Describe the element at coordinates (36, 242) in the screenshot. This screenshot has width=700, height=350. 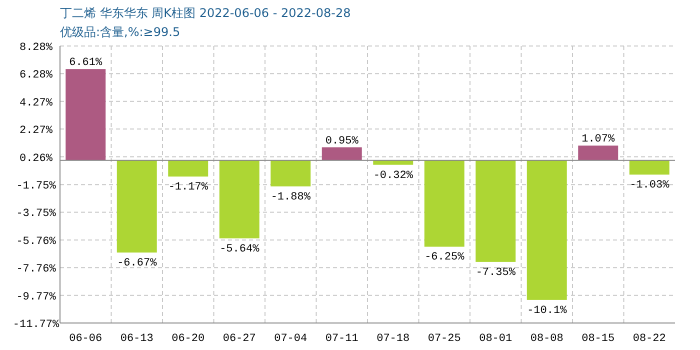
I see `y-tick-label: -5.76%` at that location.